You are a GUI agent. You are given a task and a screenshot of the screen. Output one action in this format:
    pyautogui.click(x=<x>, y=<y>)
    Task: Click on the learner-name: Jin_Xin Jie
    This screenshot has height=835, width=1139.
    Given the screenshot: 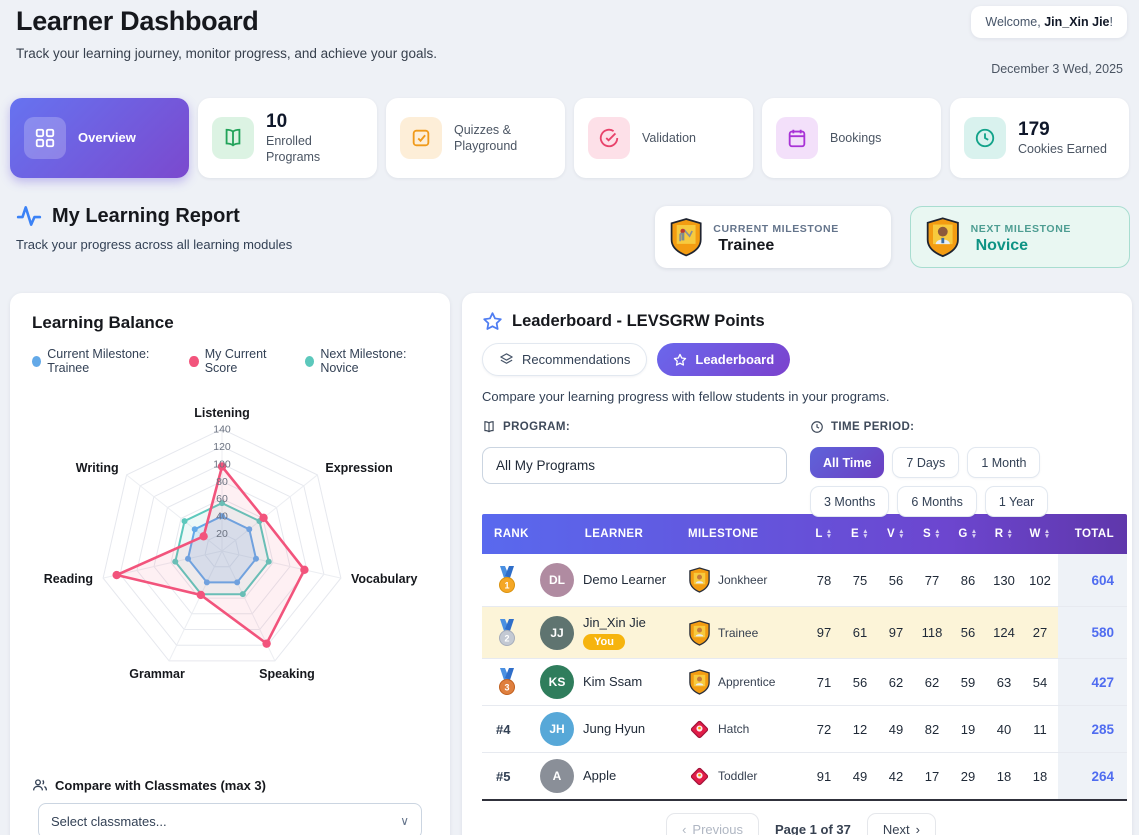 What is the action you would take?
    pyautogui.click(x=614, y=622)
    